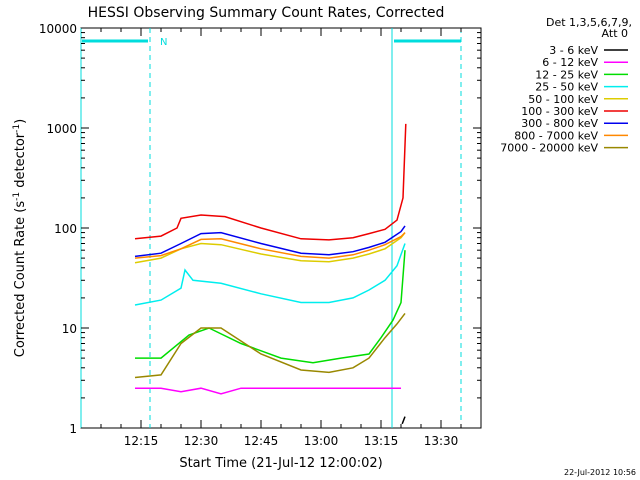 The width and height of the screenshot is (640, 480). Describe the element at coordinates (69, 329) in the screenshot. I see `y-tick-label-1: 10` at that location.